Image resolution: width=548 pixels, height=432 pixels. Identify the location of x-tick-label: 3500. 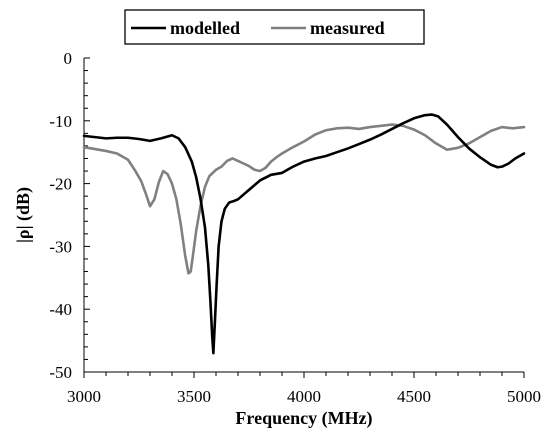
(194, 396).